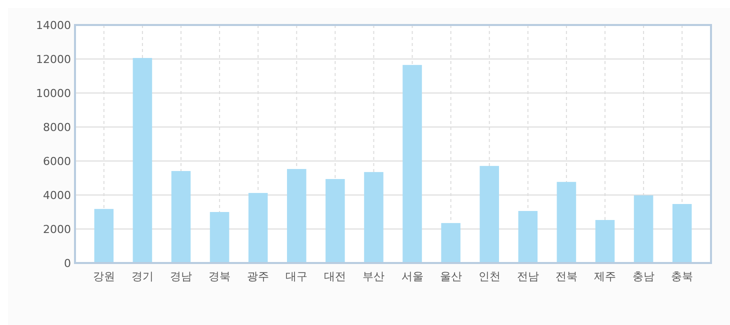 The image size is (730, 325). Describe the element at coordinates (142, 276) in the screenshot. I see `x-tick-label: 경기` at that location.